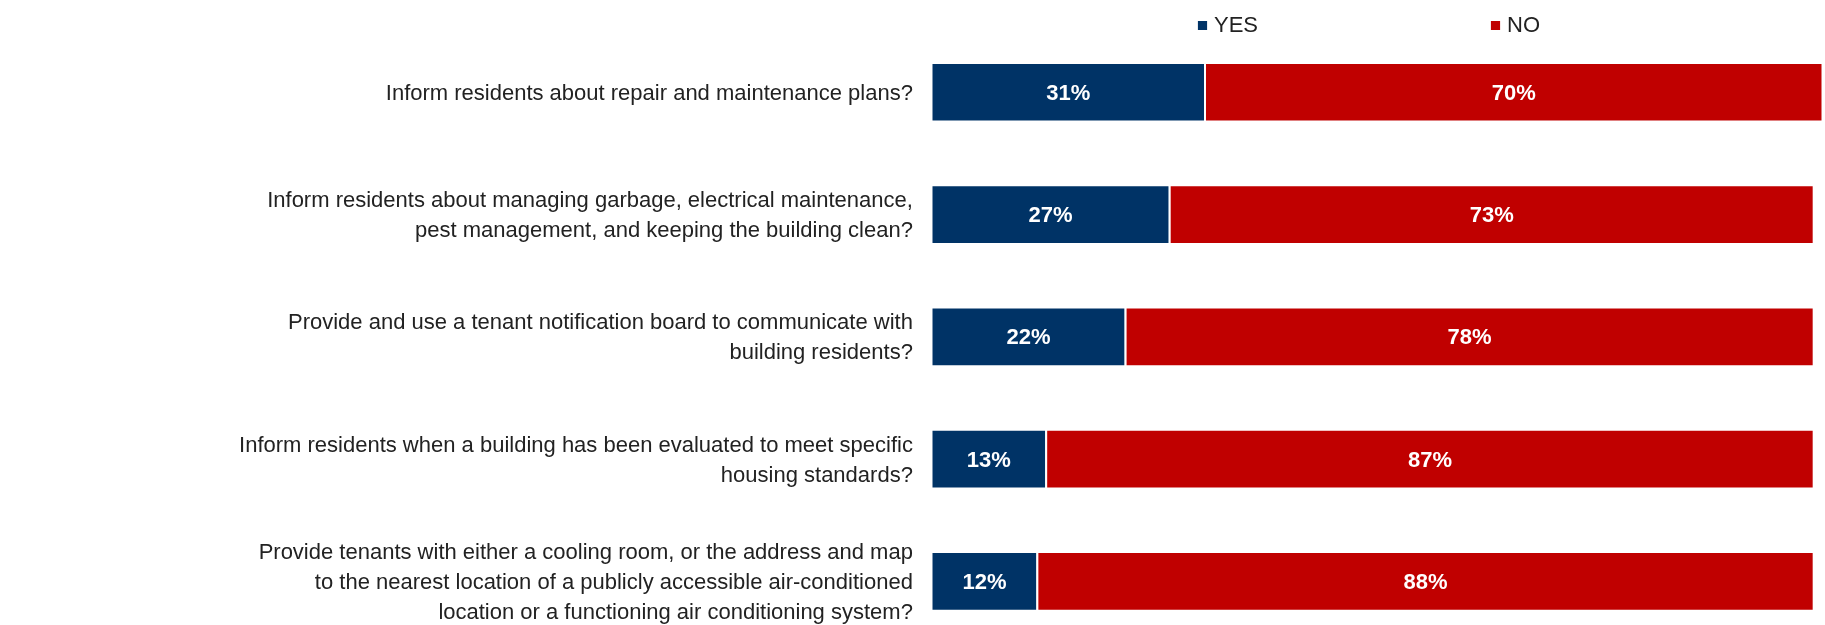 Image resolution: width=1825 pixels, height=625 pixels. I want to click on data-label: 73%, so click(1491, 215).